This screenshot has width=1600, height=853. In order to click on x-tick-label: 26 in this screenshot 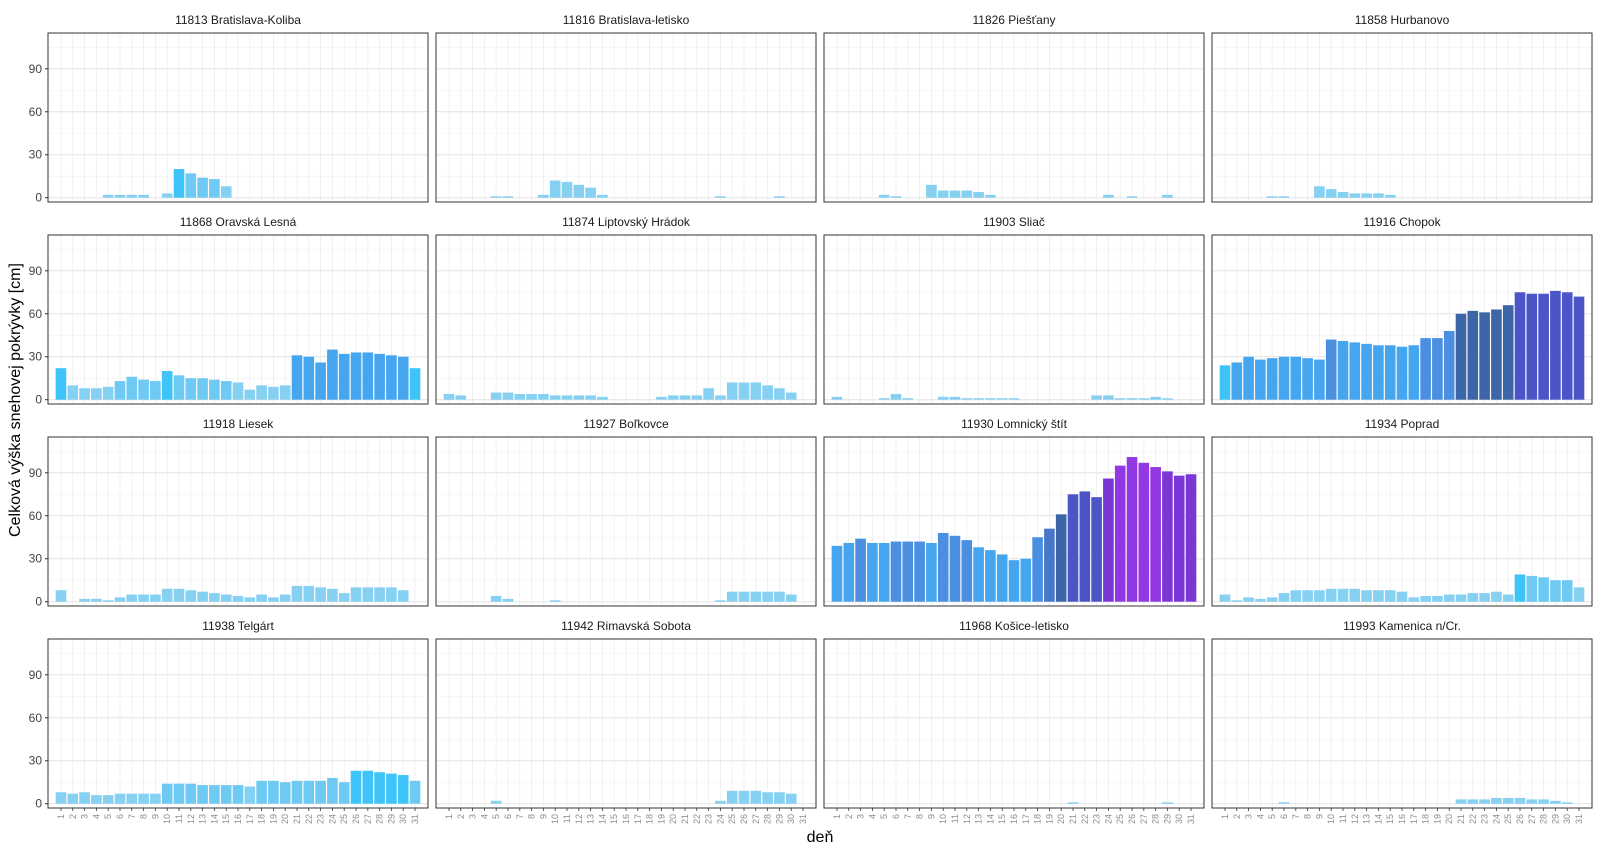, I will do `click(744, 819)`.